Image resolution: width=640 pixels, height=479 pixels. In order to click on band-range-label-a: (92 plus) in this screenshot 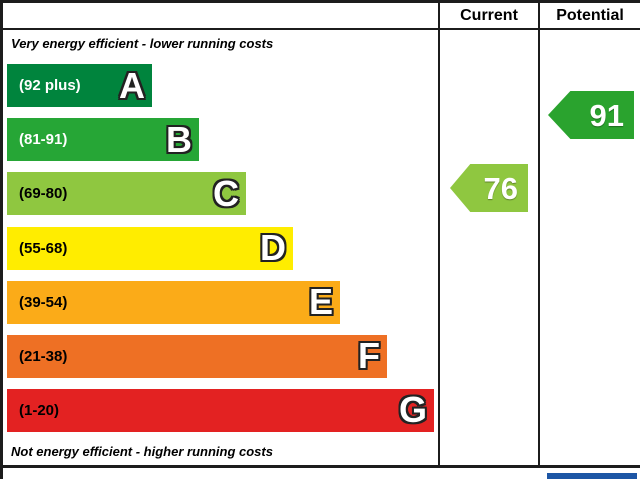, I will do `click(50, 86)`.